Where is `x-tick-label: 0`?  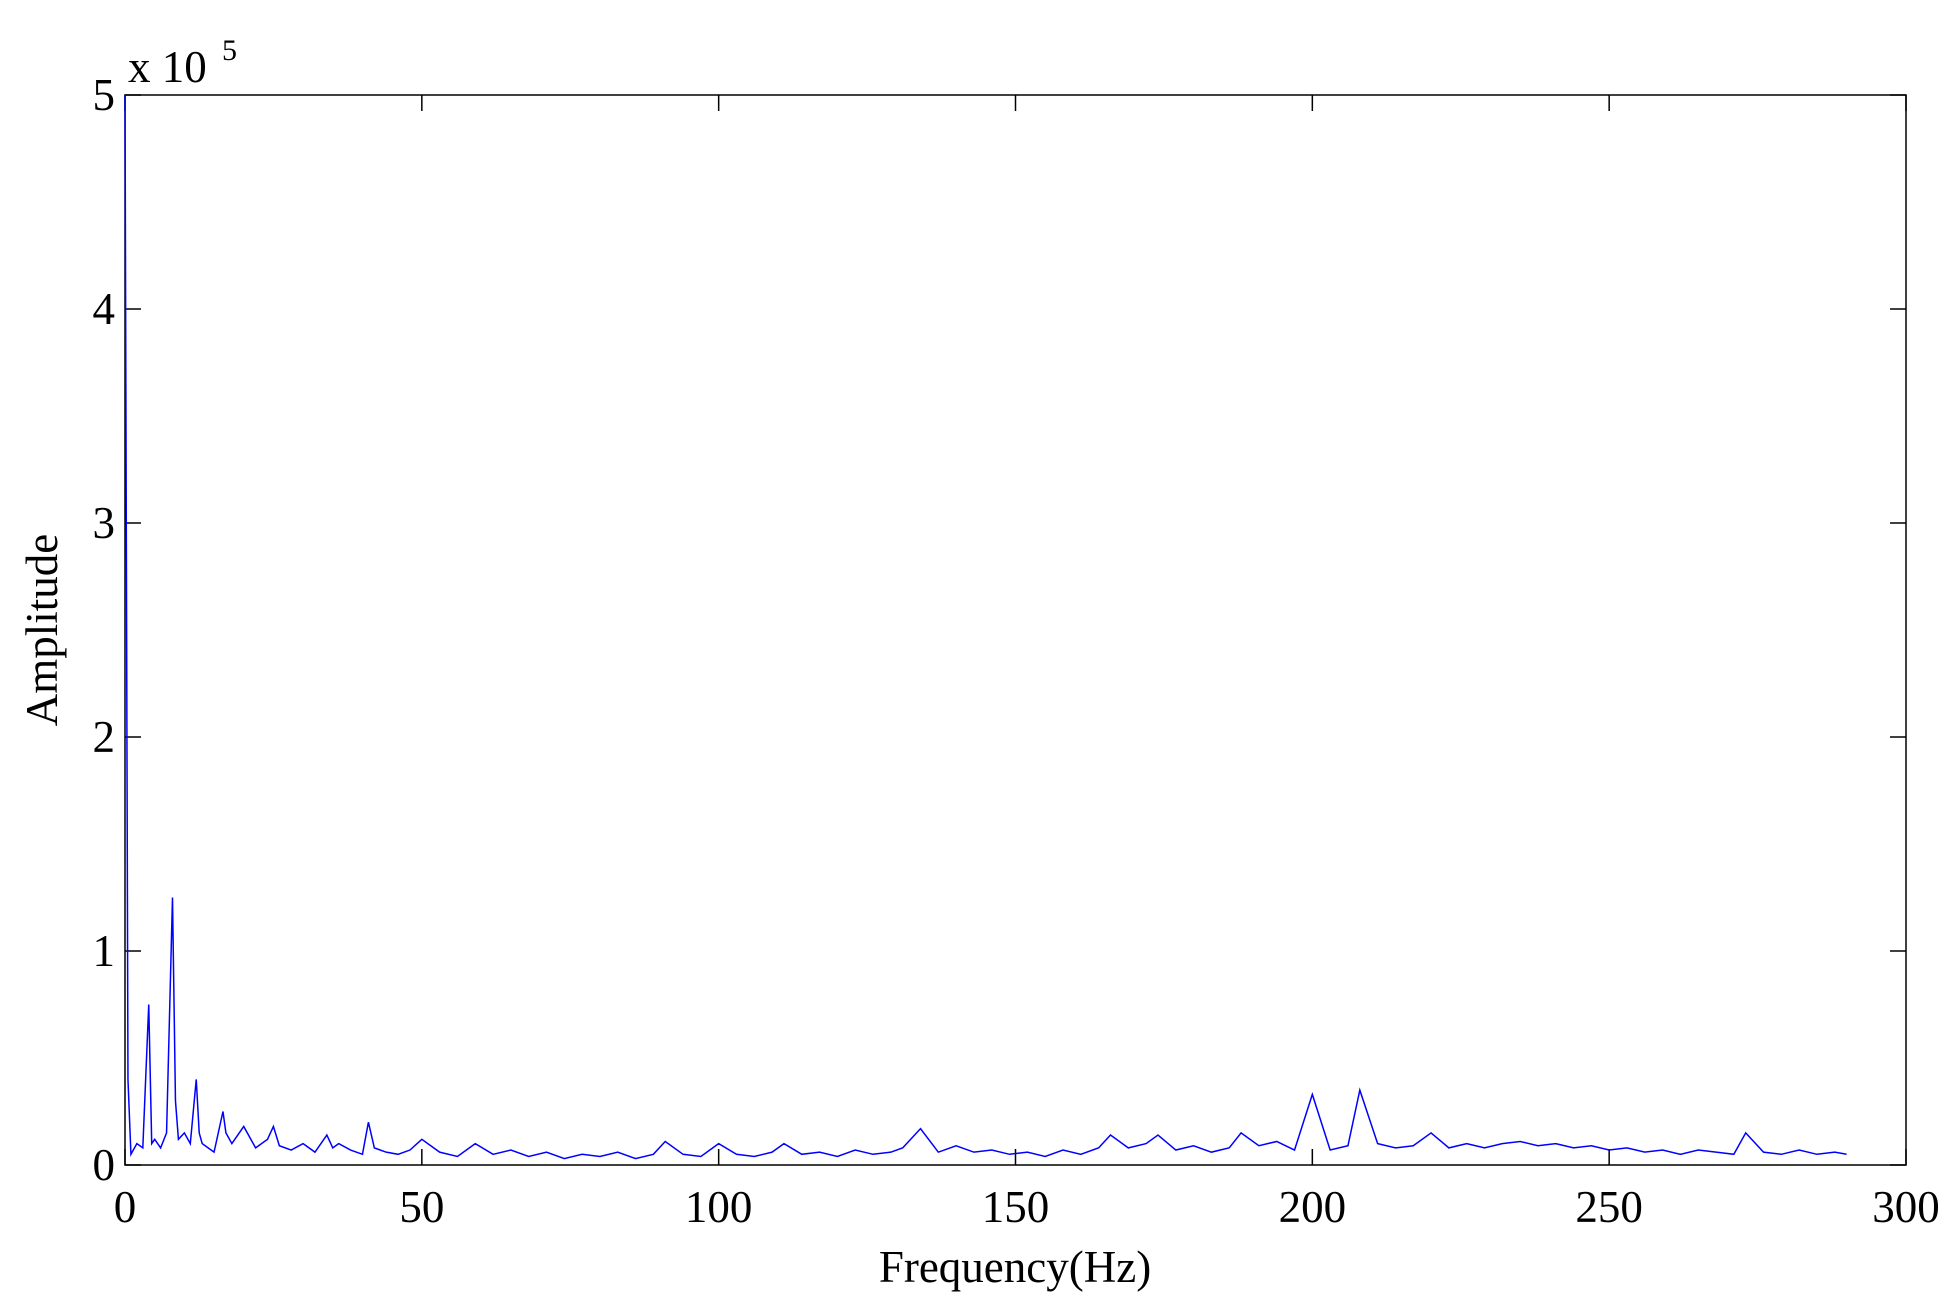 x-tick-label: 0 is located at coordinates (125, 1207).